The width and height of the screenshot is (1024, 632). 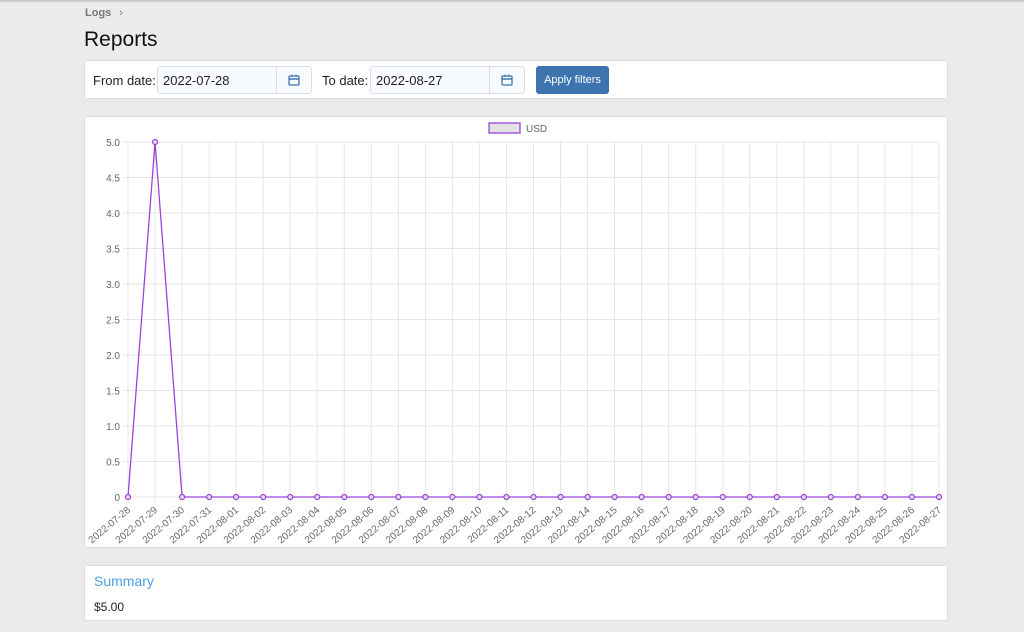 I want to click on legend-label-usd: USD, so click(x=536, y=129).